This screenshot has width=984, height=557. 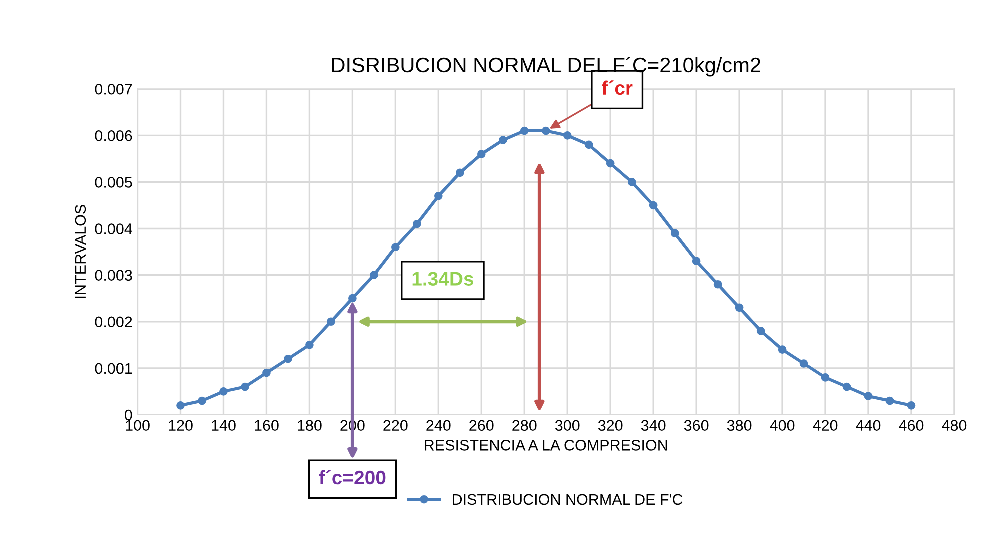 What do you see at coordinates (825, 426) in the screenshot?
I see `x-tick-label: 420` at bounding box center [825, 426].